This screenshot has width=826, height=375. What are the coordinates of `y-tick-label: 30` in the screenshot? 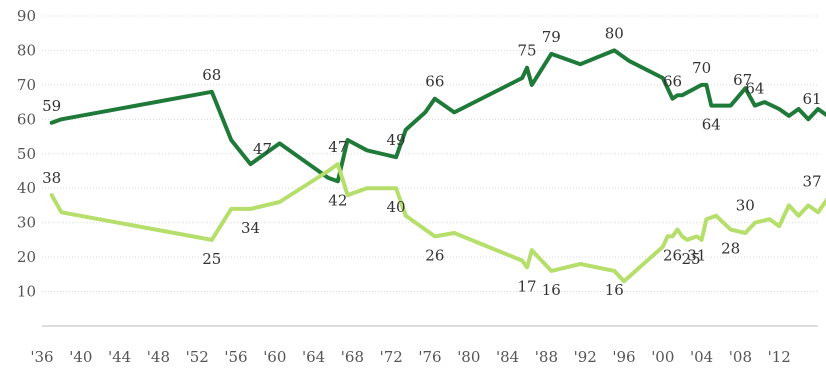 It's located at (26, 223).